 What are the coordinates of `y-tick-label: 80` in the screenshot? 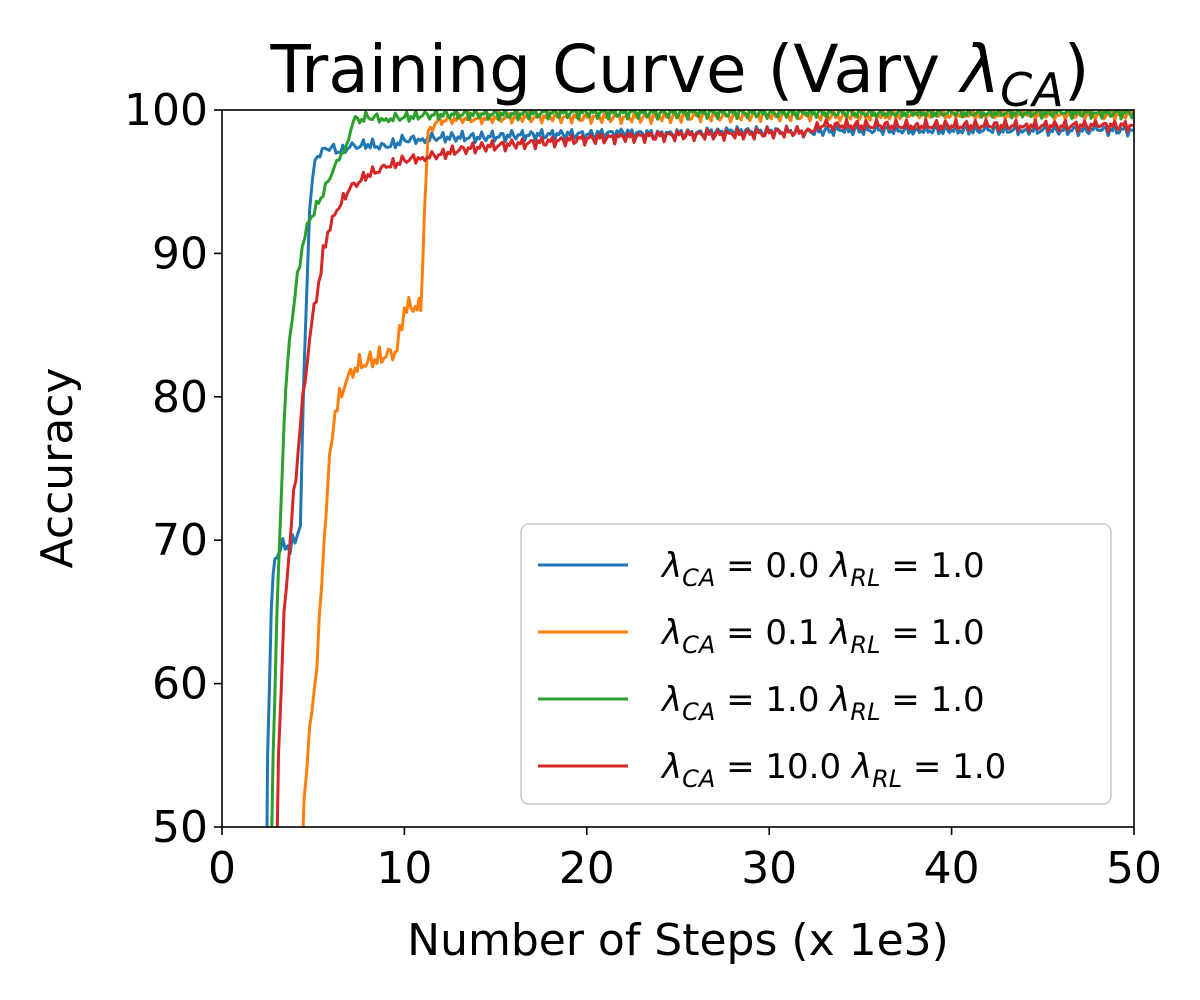 It's located at (180, 397).